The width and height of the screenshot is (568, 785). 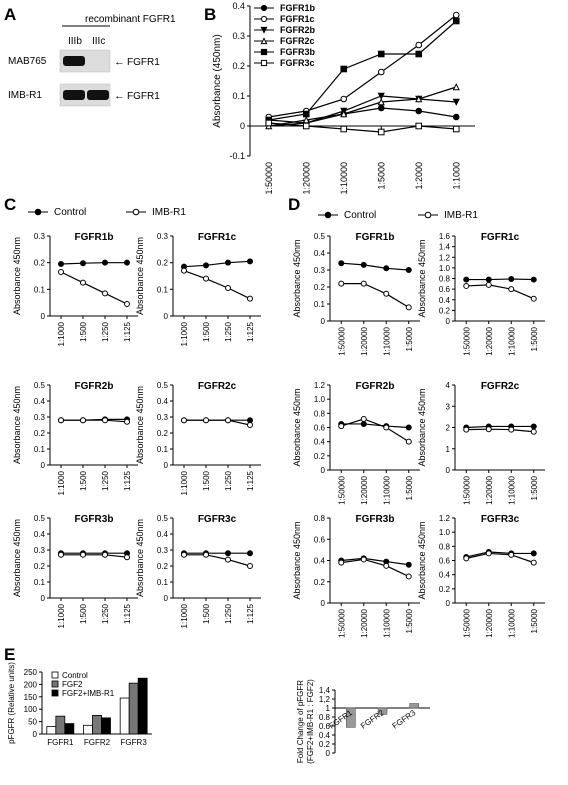 What do you see at coordinates (297, 63) in the screenshot?
I see `legend-label: FGFR3c` at bounding box center [297, 63].